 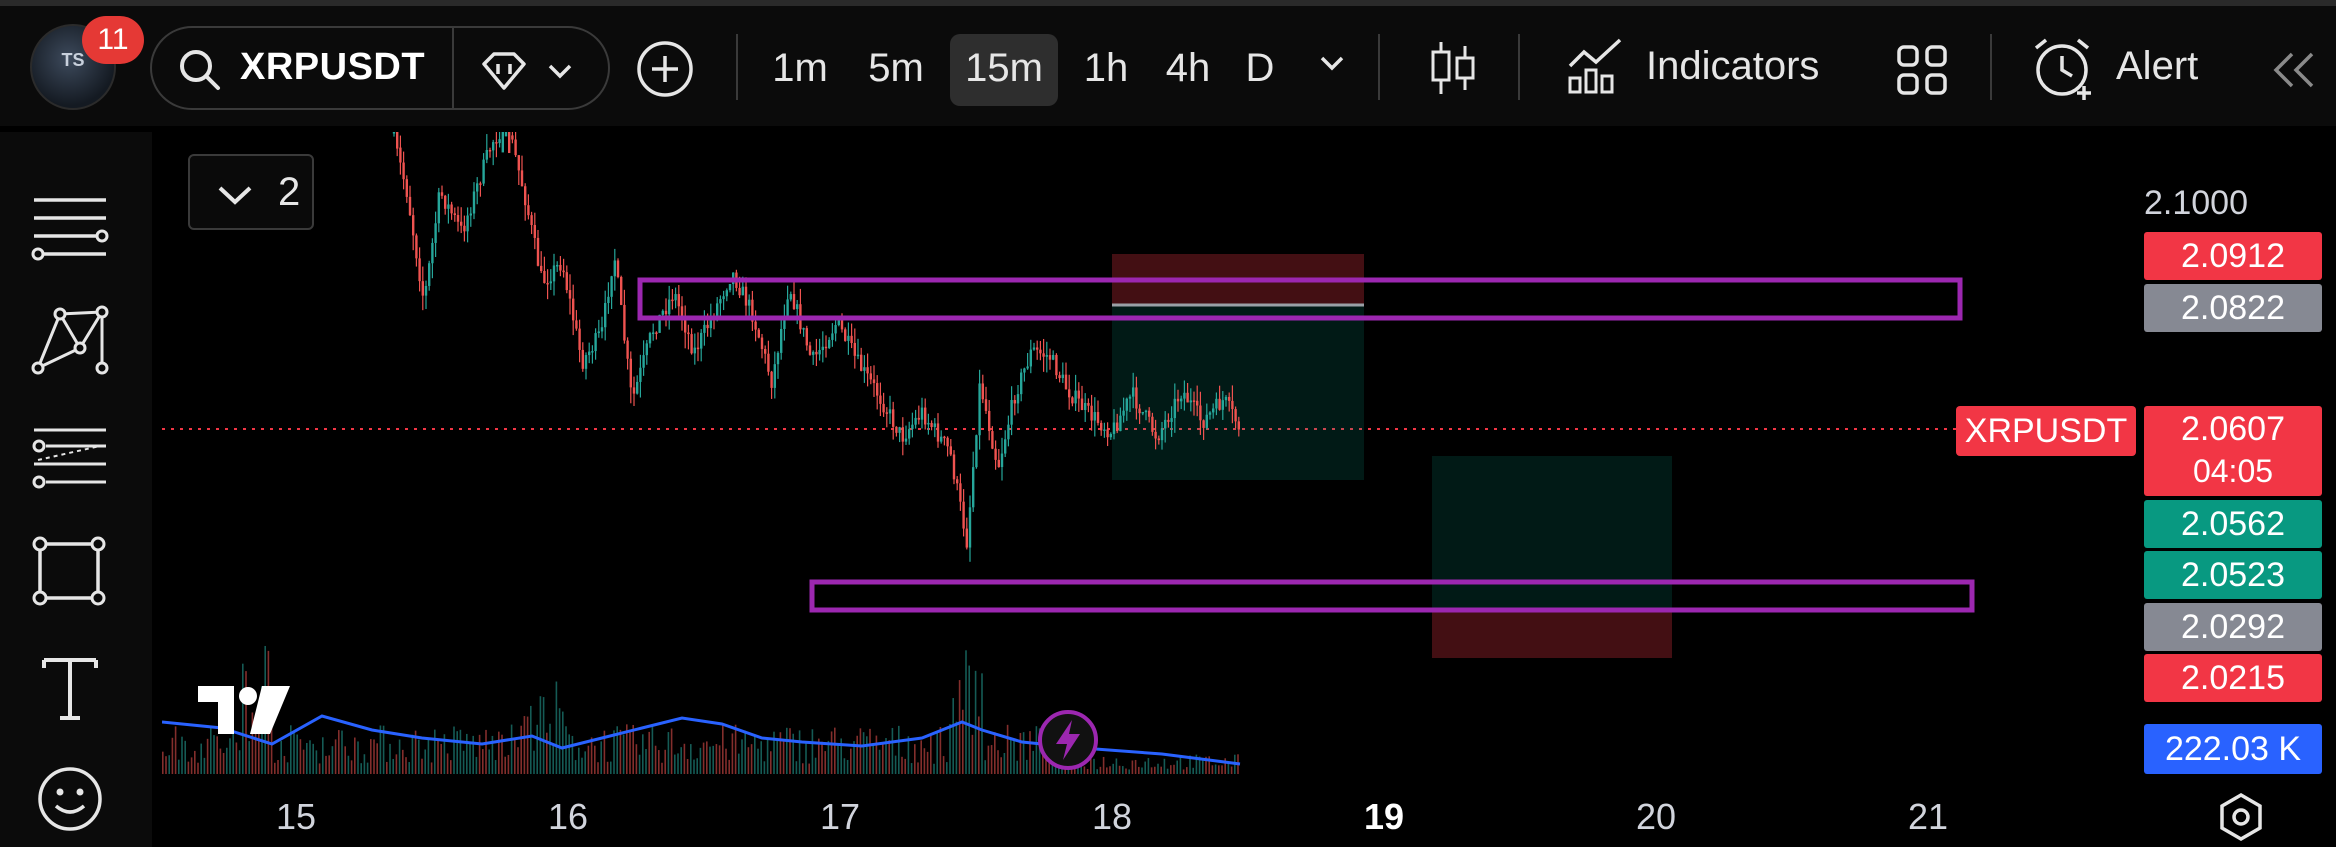 What do you see at coordinates (2064, 69) in the screenshot?
I see `alarm-clock-icon` at bounding box center [2064, 69].